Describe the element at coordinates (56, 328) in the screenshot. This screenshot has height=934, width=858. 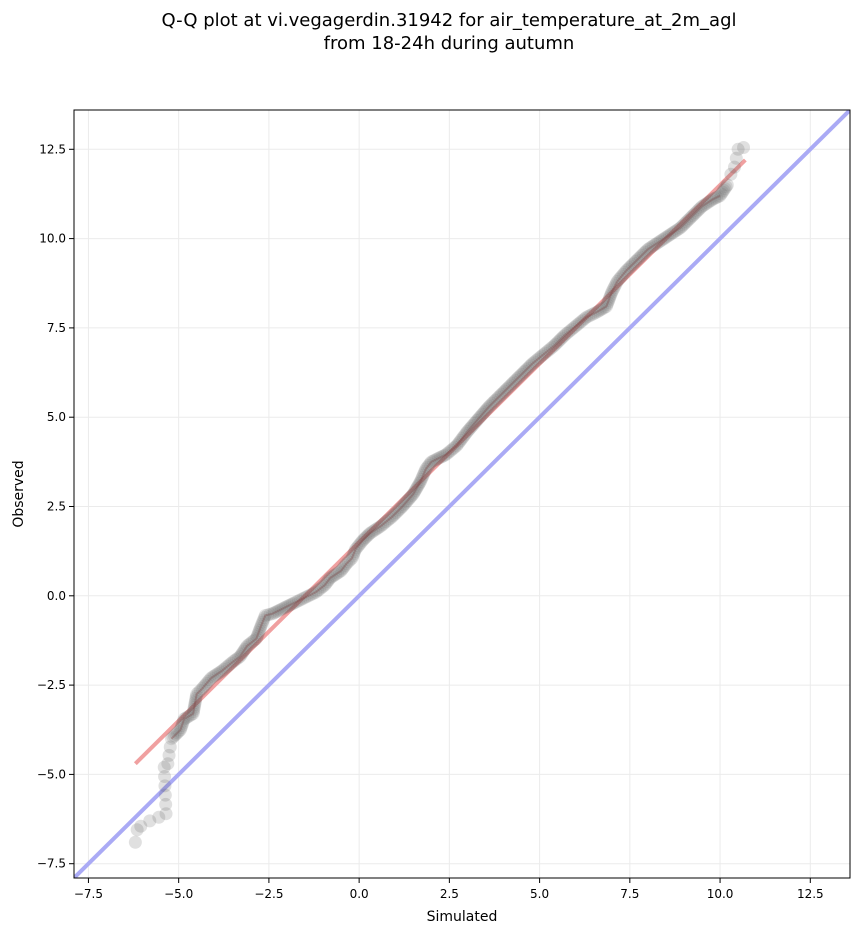
I see `y-tick-label-6: 7.5` at that location.